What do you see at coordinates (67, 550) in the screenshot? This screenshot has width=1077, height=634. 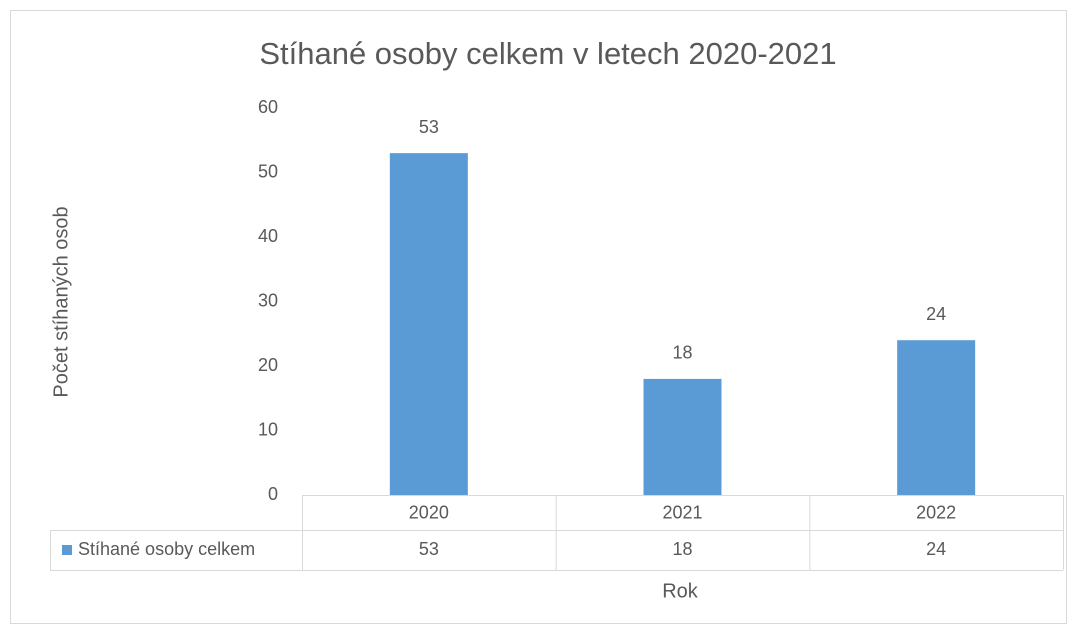 I see `legend-key` at bounding box center [67, 550].